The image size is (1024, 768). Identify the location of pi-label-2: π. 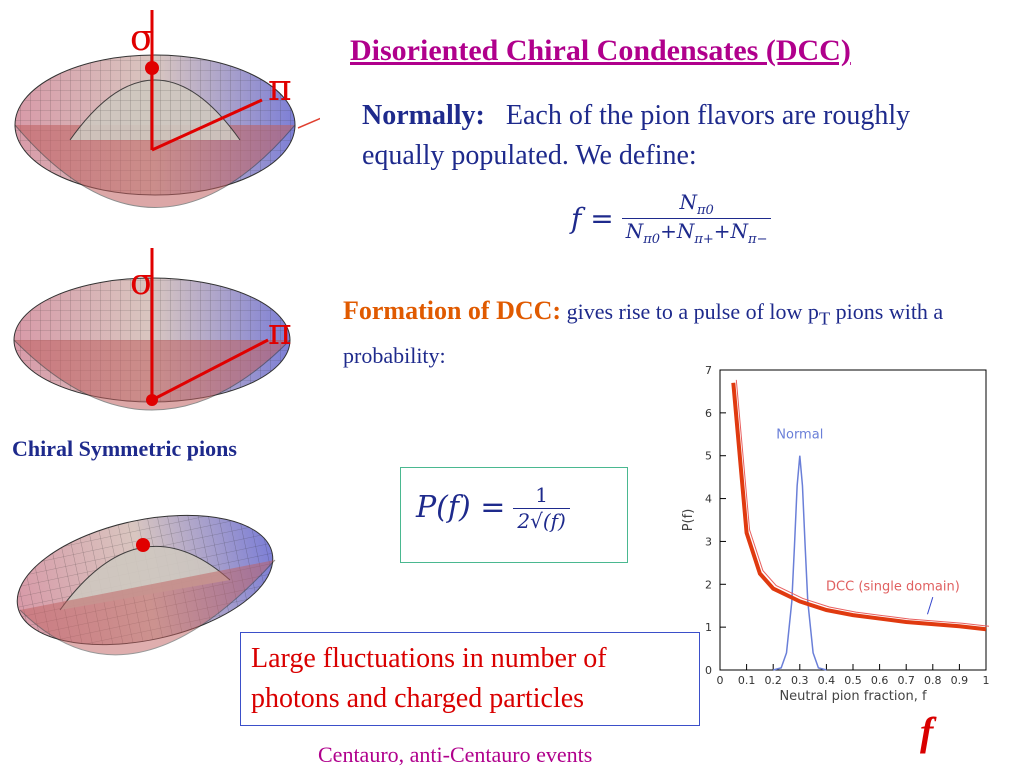
(280, 332).